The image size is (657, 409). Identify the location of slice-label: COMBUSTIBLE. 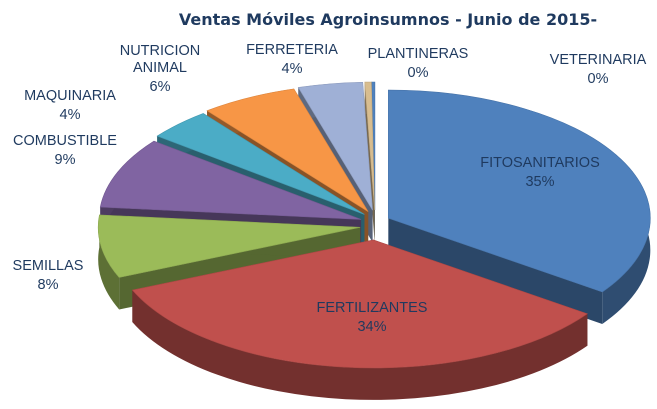
(65, 141).